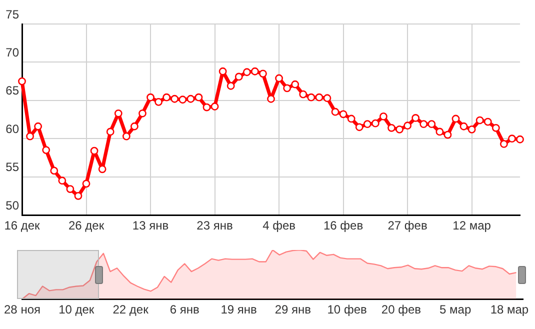 The height and width of the screenshot is (329, 535). I want to click on x-tick-label: 22 дек, so click(131, 309).